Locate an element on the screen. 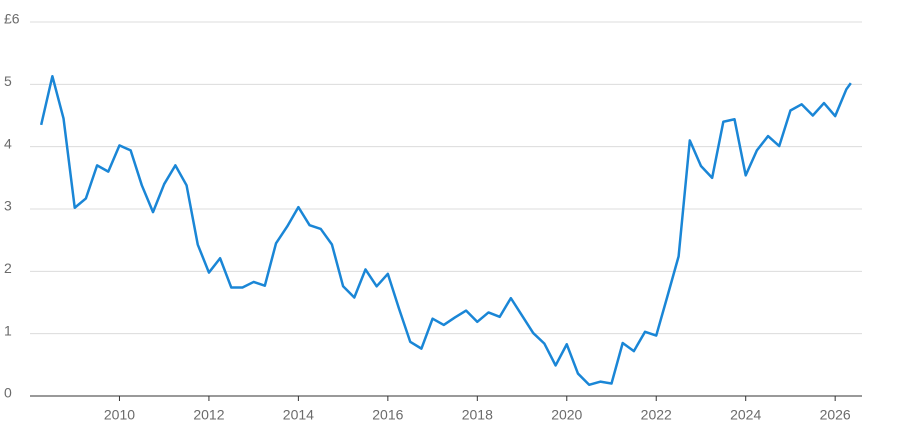 The width and height of the screenshot is (898, 440). x-tick-label: 2020 is located at coordinates (566, 415).